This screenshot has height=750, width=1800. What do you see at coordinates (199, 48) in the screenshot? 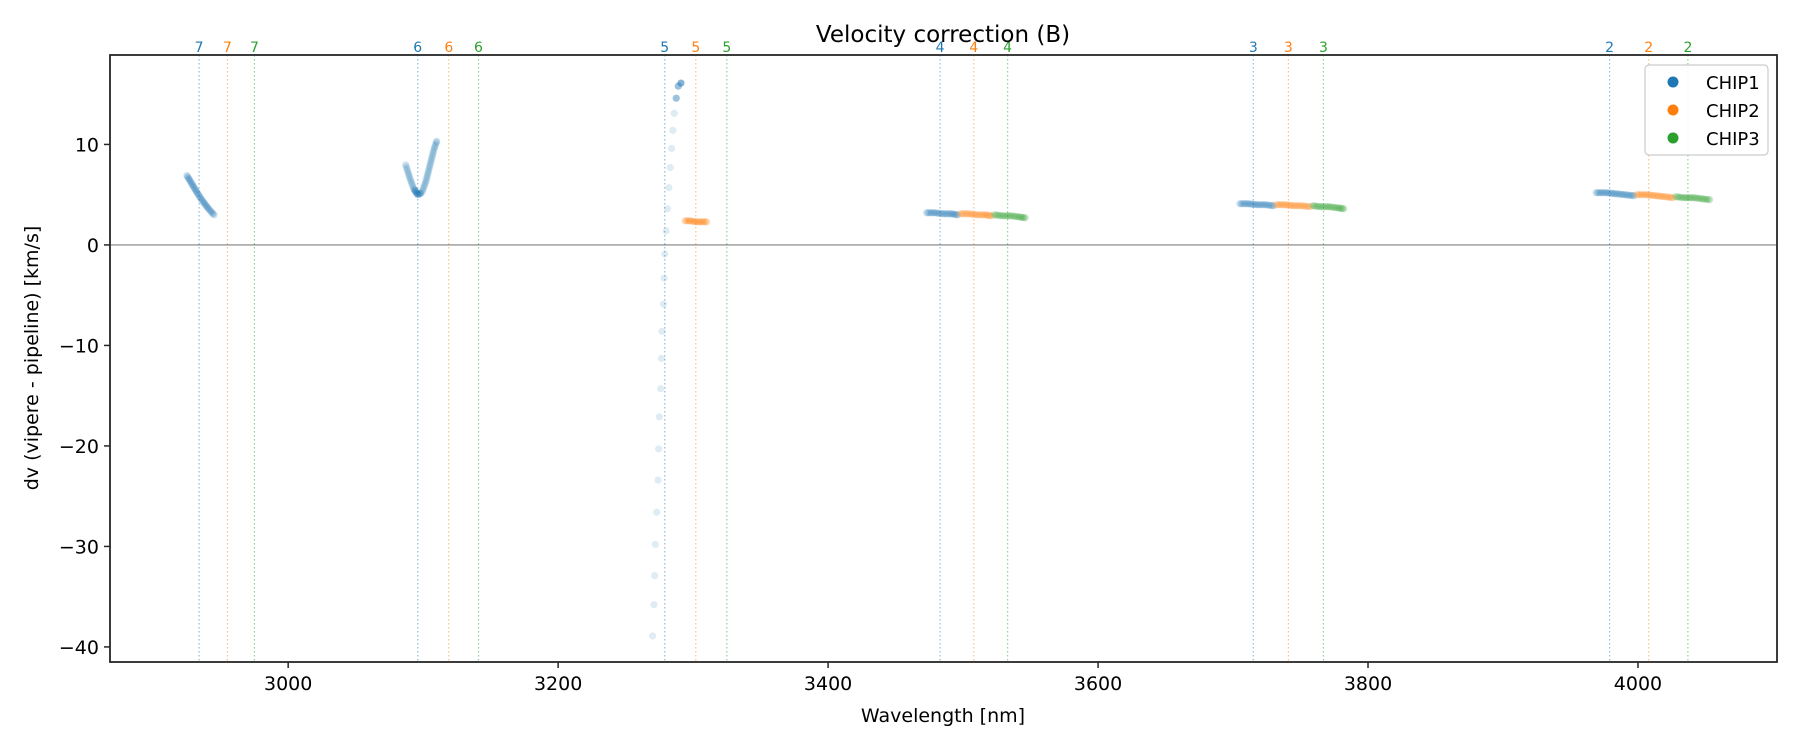
I see `order-label-7-chip1: 7` at bounding box center [199, 48].